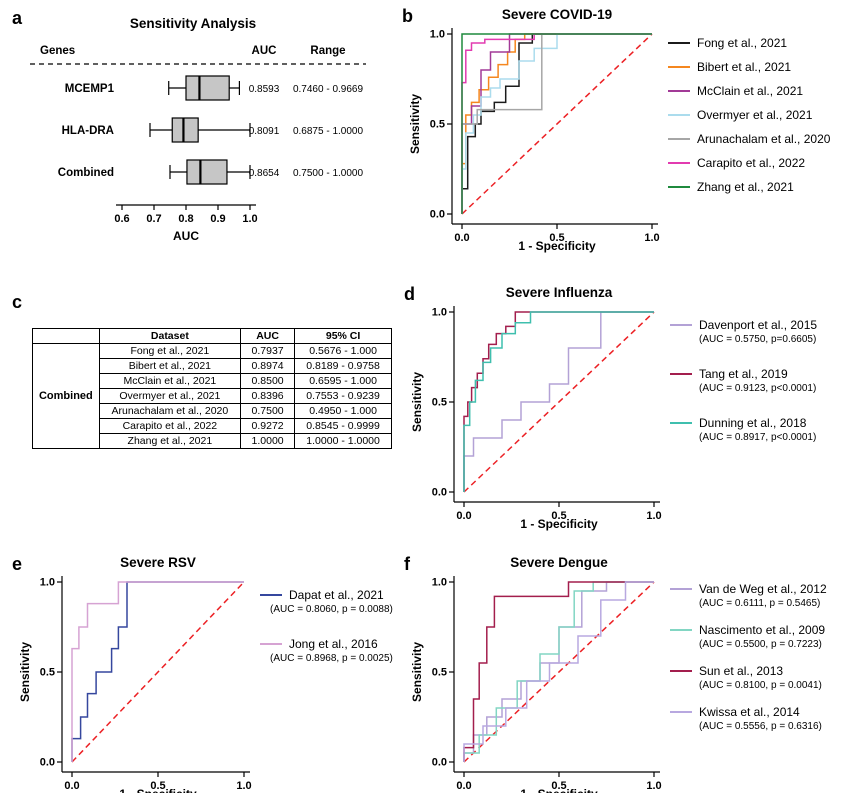 This screenshot has height=793, width=853. I want to click on gene-label: MCEMP1, so click(90, 89).